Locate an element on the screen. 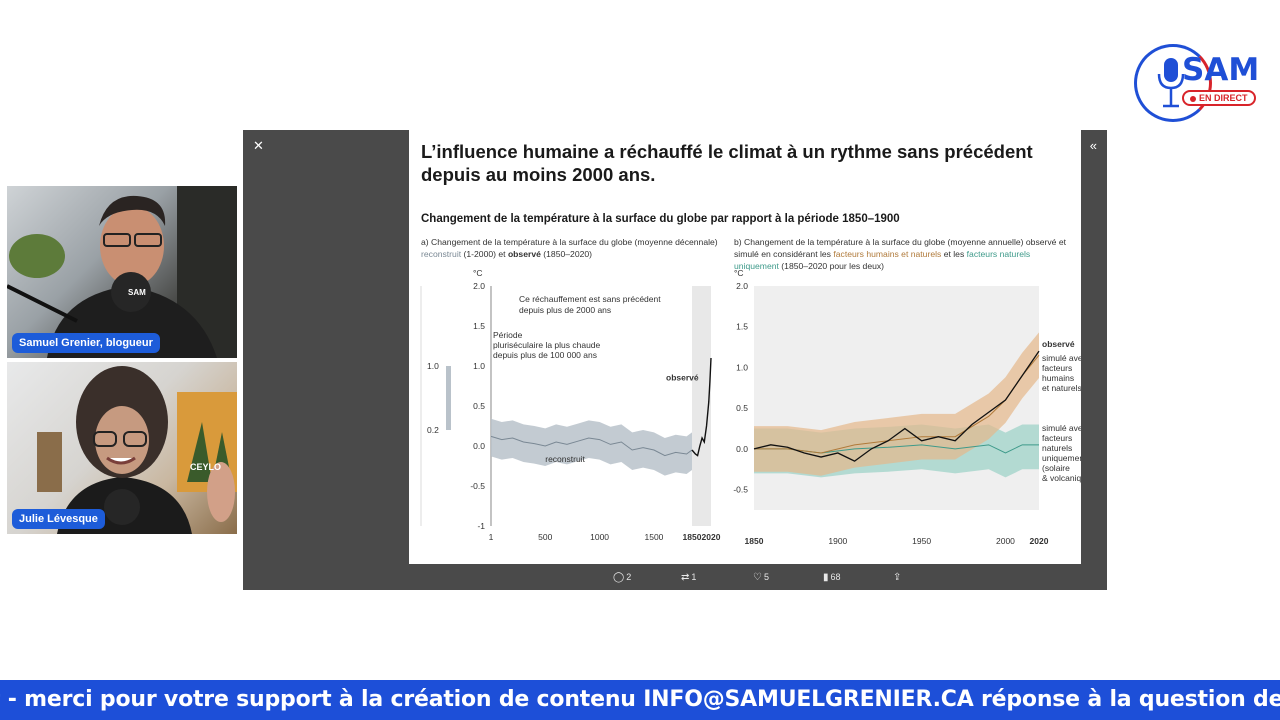  inset-bottom-label: 0.2 is located at coordinates (433, 430).